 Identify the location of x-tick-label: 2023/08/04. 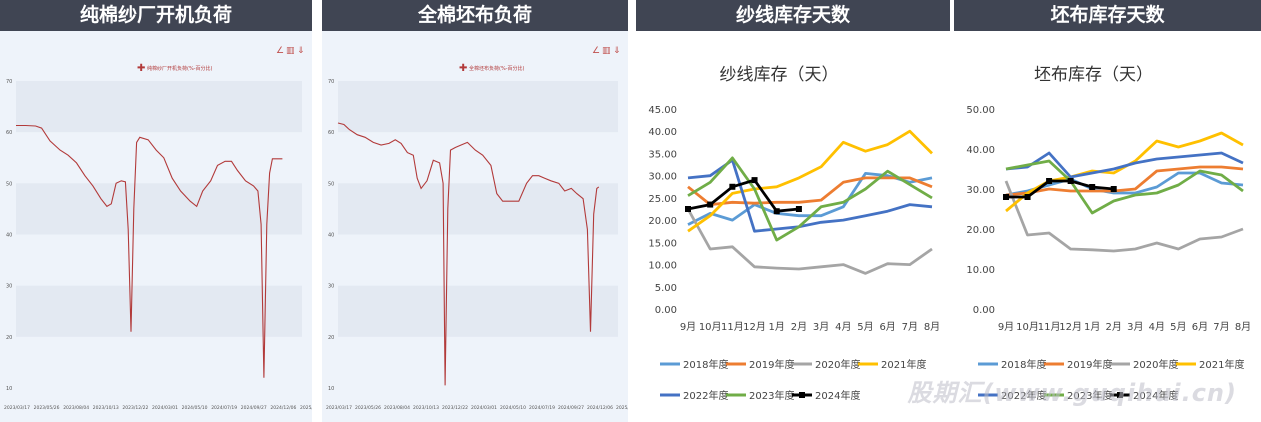
(76, 408).